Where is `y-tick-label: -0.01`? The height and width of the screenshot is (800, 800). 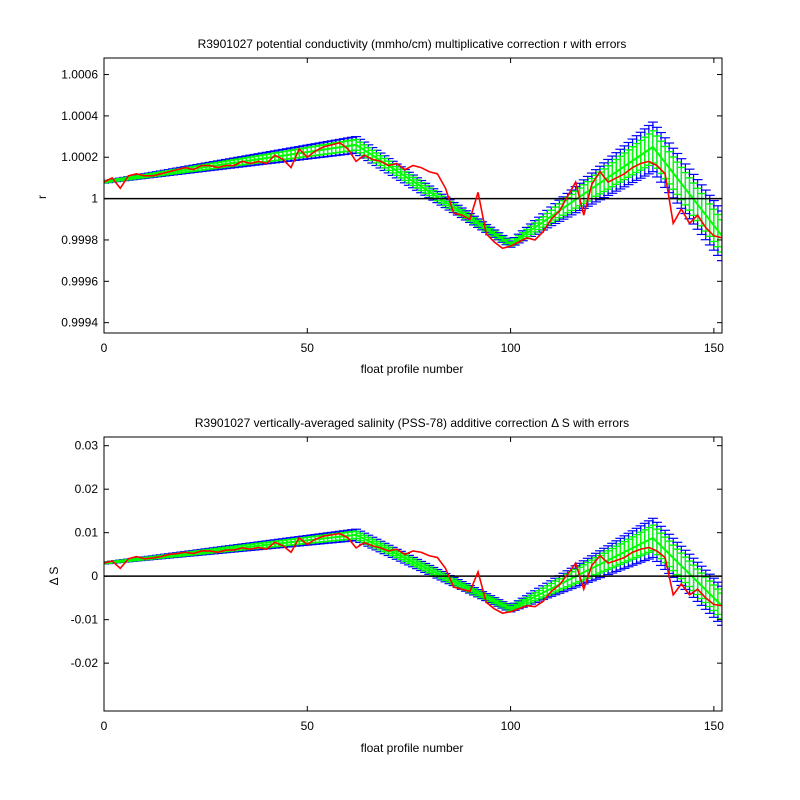 y-tick-label: -0.01 is located at coordinates (85, 620).